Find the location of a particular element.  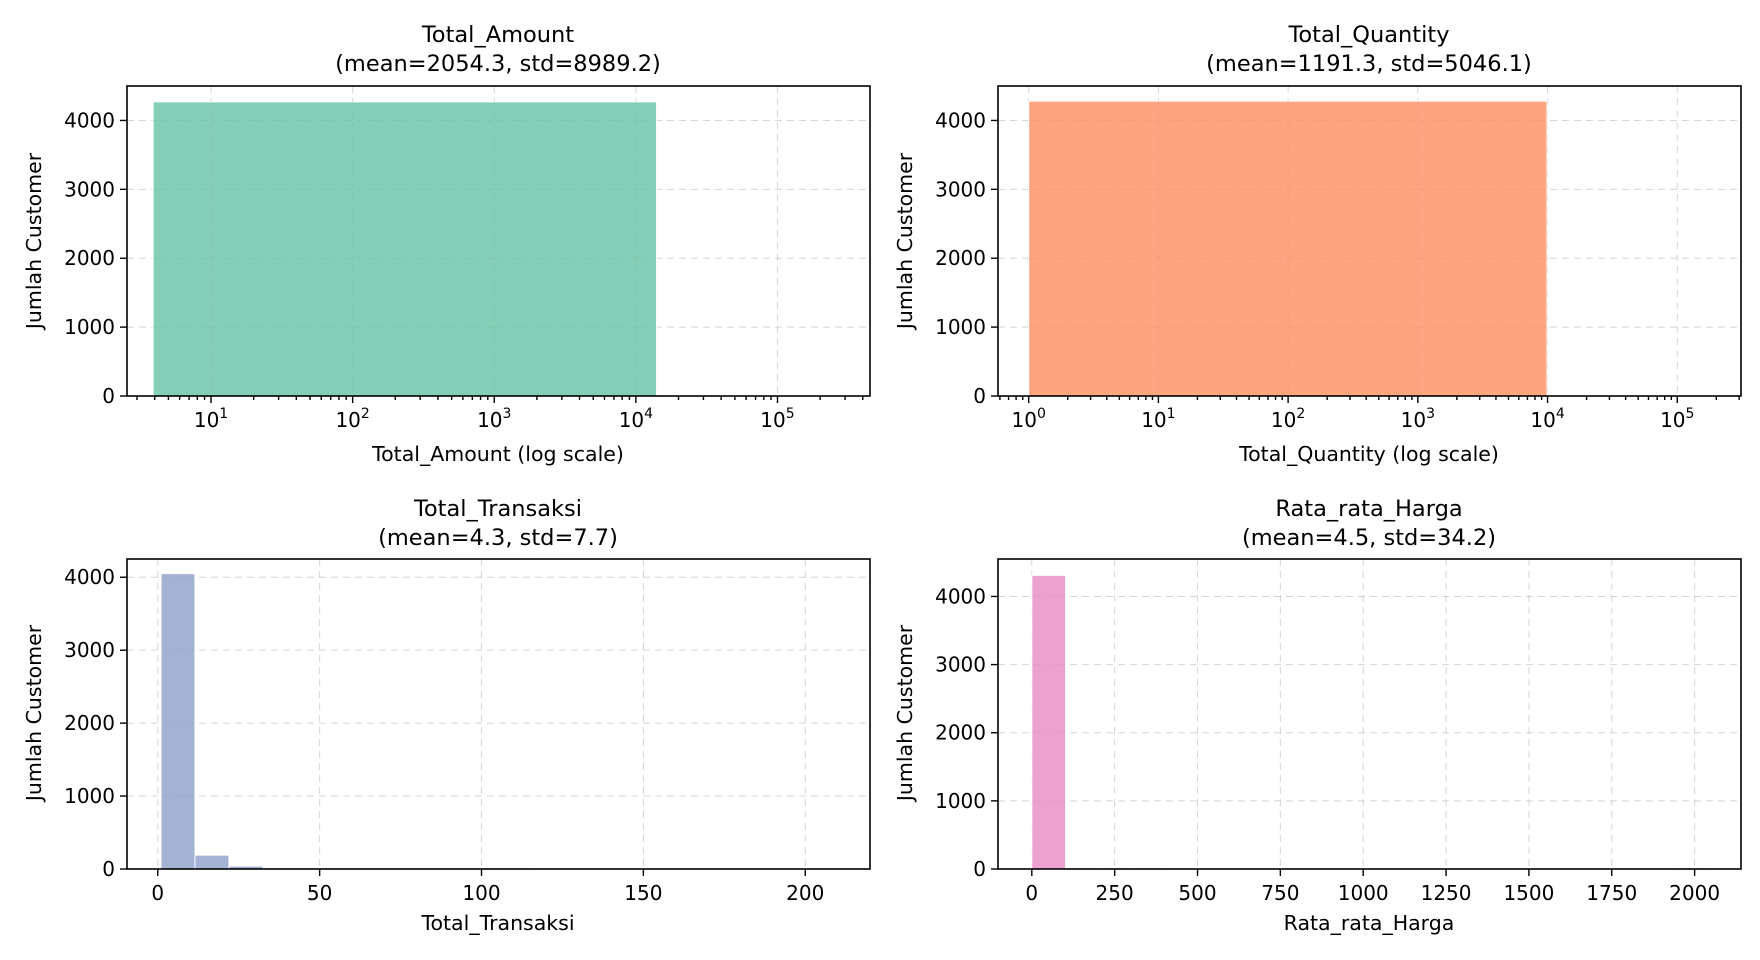

x-tick-label: 250 is located at coordinates (1115, 893).